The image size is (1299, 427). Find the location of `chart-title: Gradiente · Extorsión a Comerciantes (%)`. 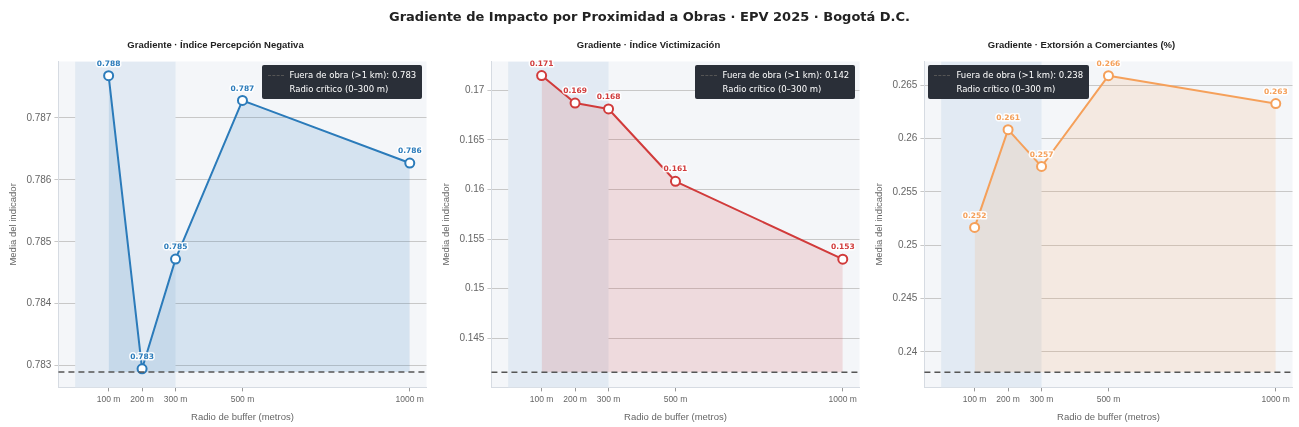

chart-title: Gradiente · Extorsión a Comerciantes (%) is located at coordinates (1081, 45).